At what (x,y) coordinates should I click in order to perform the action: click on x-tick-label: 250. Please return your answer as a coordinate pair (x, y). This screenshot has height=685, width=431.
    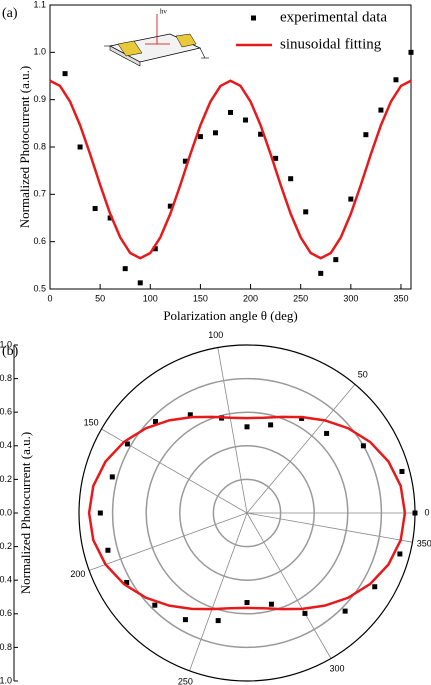
    Looking at the image, I should click on (300, 298).